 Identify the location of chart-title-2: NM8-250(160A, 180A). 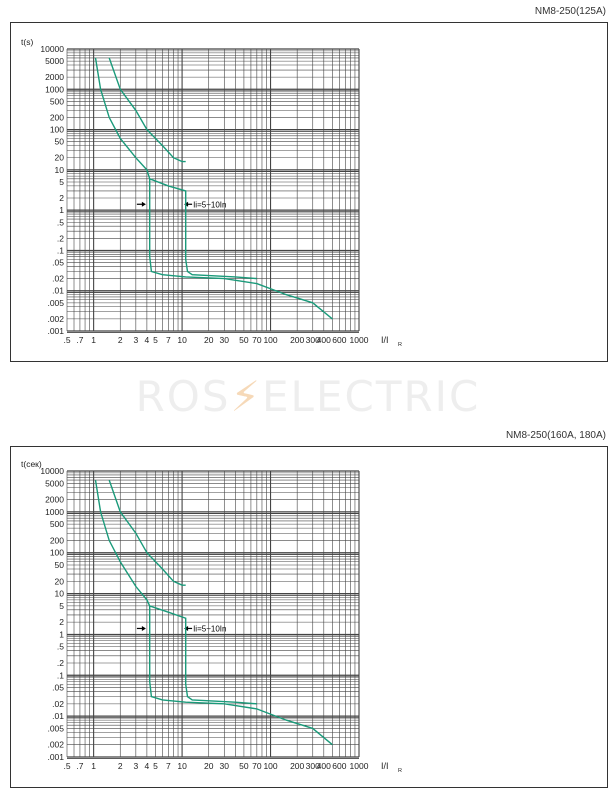
(555, 435).